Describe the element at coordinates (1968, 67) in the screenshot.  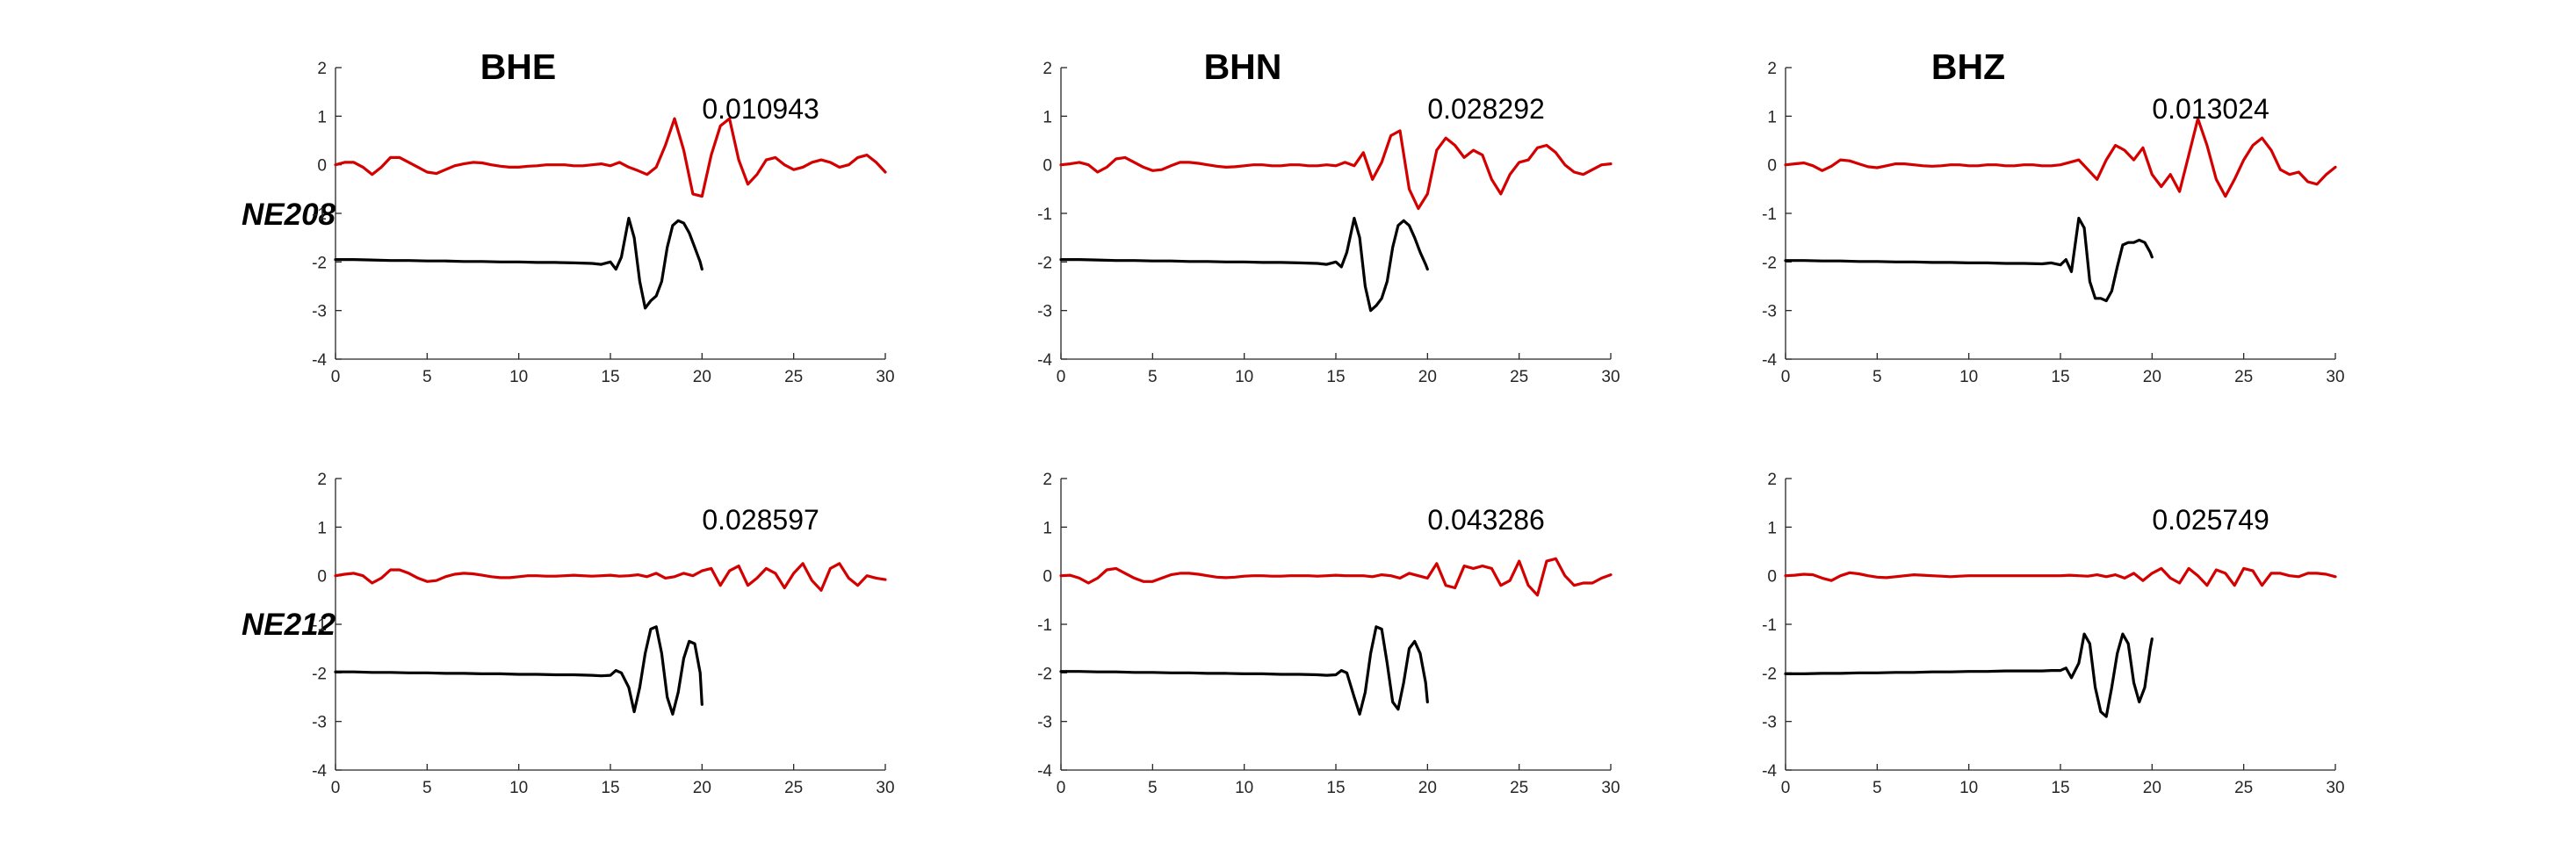
I see `column-title-bhz: BHZ` at that location.